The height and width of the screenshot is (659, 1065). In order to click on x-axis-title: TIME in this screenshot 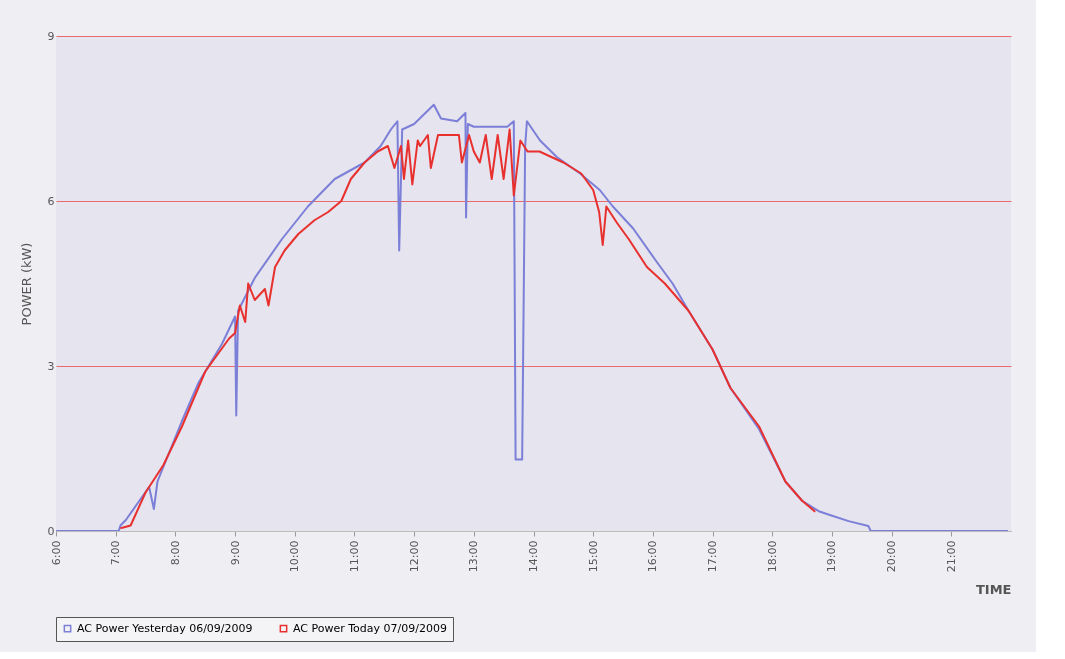, I will do `click(993, 590)`.